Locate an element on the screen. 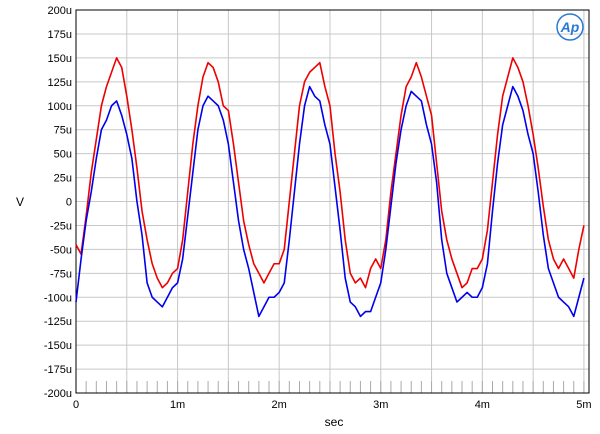  ap-logo-text: Ap is located at coordinates (570, 27).